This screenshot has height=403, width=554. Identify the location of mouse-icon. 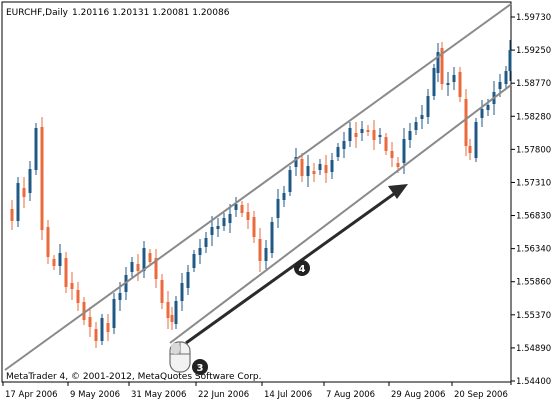
(180, 357).